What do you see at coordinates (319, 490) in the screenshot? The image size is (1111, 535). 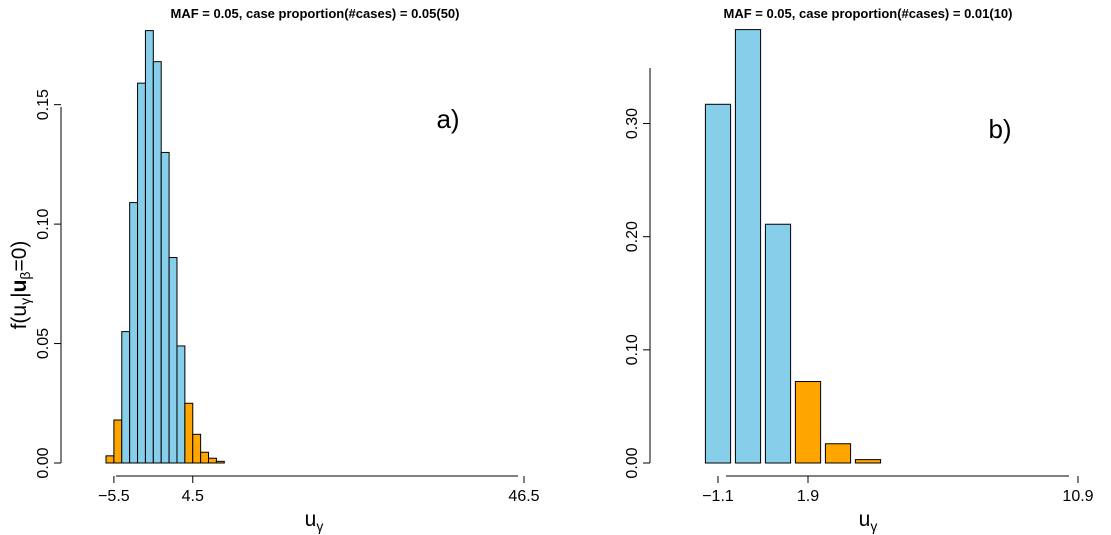 I see `panel-a-x-ticks: −5.5 4.5 46.5` at bounding box center [319, 490].